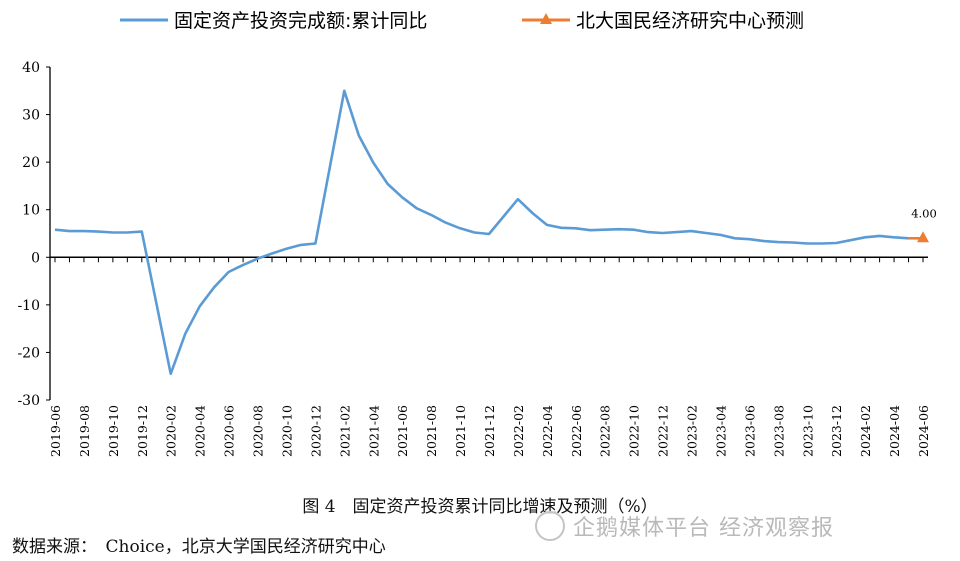 The width and height of the screenshot is (960, 561). What do you see at coordinates (460, 431) in the screenshot?
I see `x-tick-label: 2021-10` at bounding box center [460, 431].